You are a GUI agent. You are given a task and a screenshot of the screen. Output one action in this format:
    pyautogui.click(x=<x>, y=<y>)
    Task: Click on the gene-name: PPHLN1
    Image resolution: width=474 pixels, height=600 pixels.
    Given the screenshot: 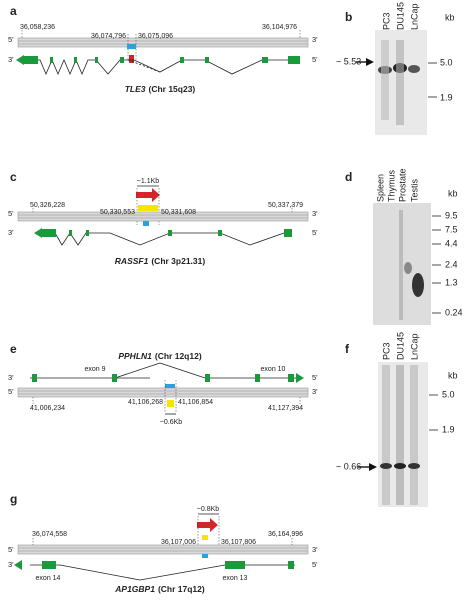 What is the action you would take?
    pyautogui.click(x=135, y=356)
    